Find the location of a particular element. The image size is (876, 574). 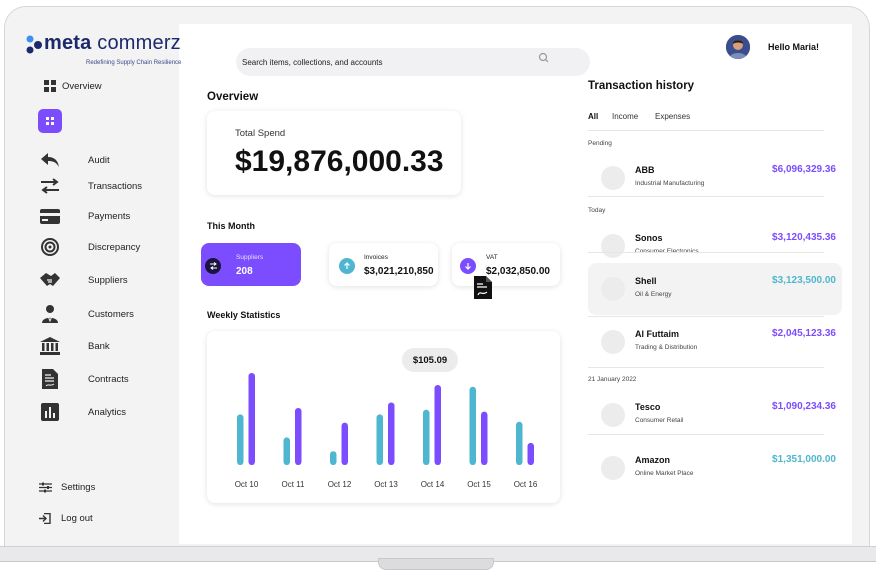

sidebar-item-label: Contracts is located at coordinates (108, 379).